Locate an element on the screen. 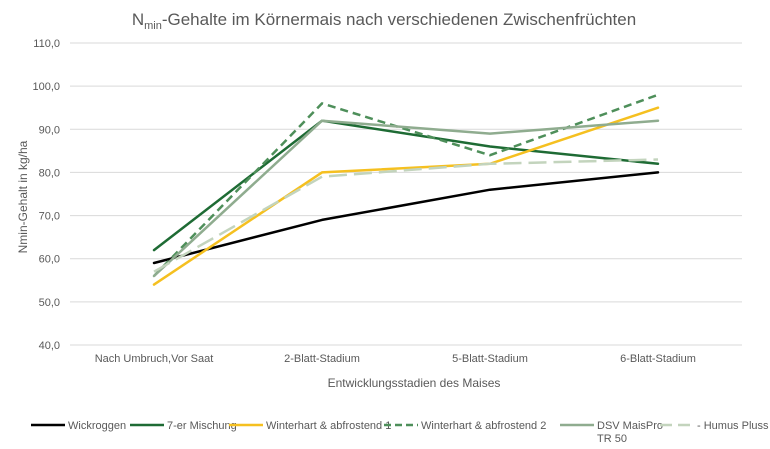 The height and width of the screenshot is (449, 770). y-axis-ticks: 40,0 50,0 60,0 70,0 80,0 90,0 100,0 110,0 is located at coordinates (46, 195).